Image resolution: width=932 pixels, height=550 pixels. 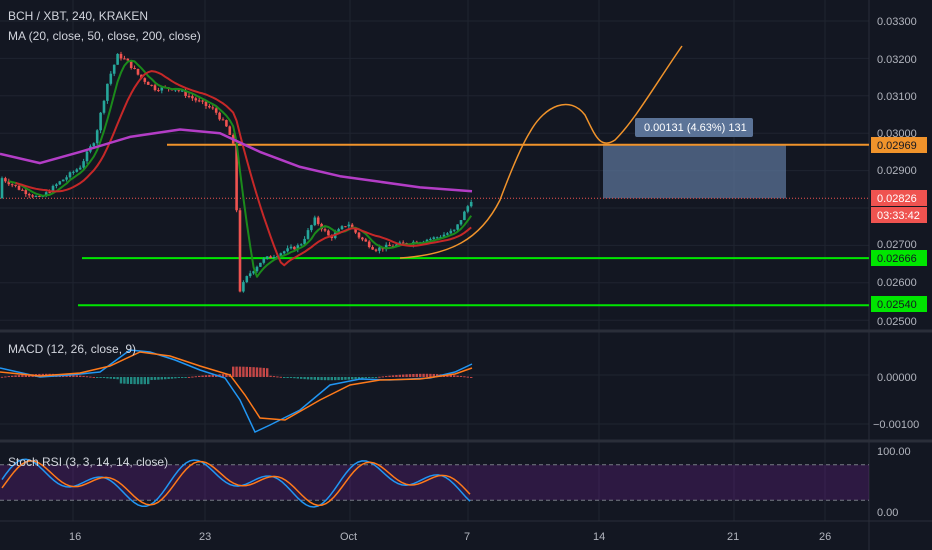 What do you see at coordinates (897, 378) in the screenshot?
I see `macd-tick-label: 0.00000` at bounding box center [897, 378].